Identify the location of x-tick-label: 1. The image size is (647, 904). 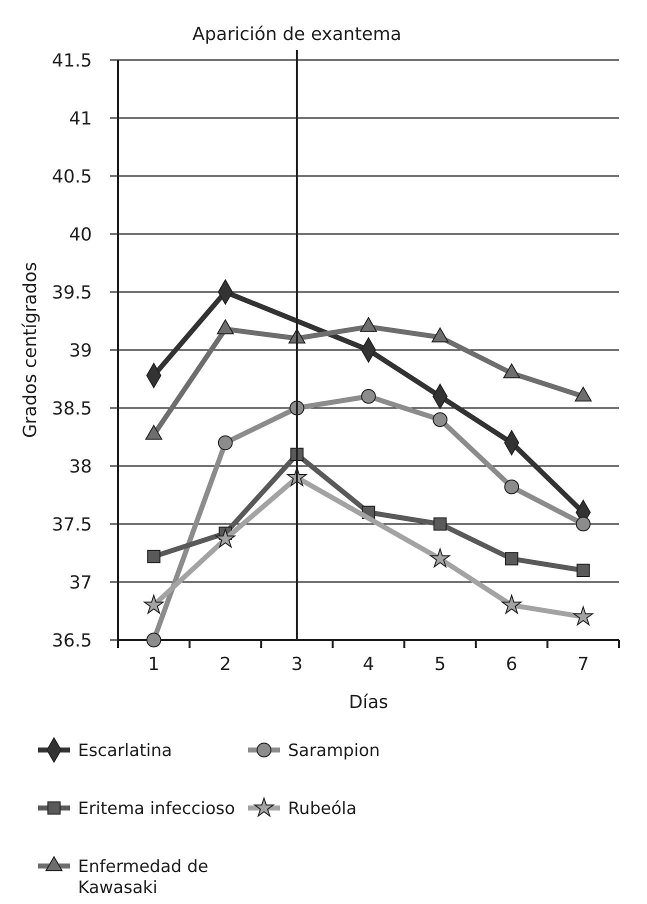
(154, 664).